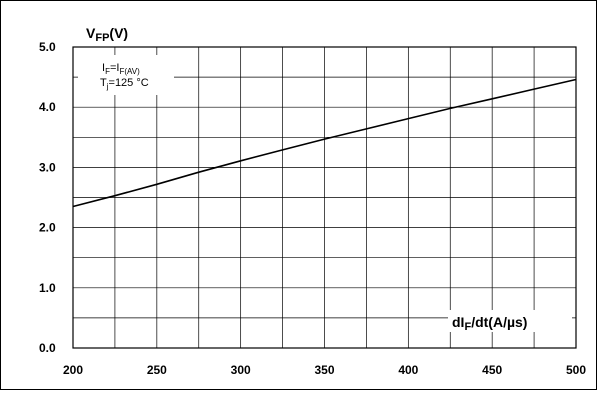 Image resolution: width=597 pixels, height=395 pixels. Describe the element at coordinates (47, 228) in the screenshot. I see `y-tick-label: 2.0` at that location.